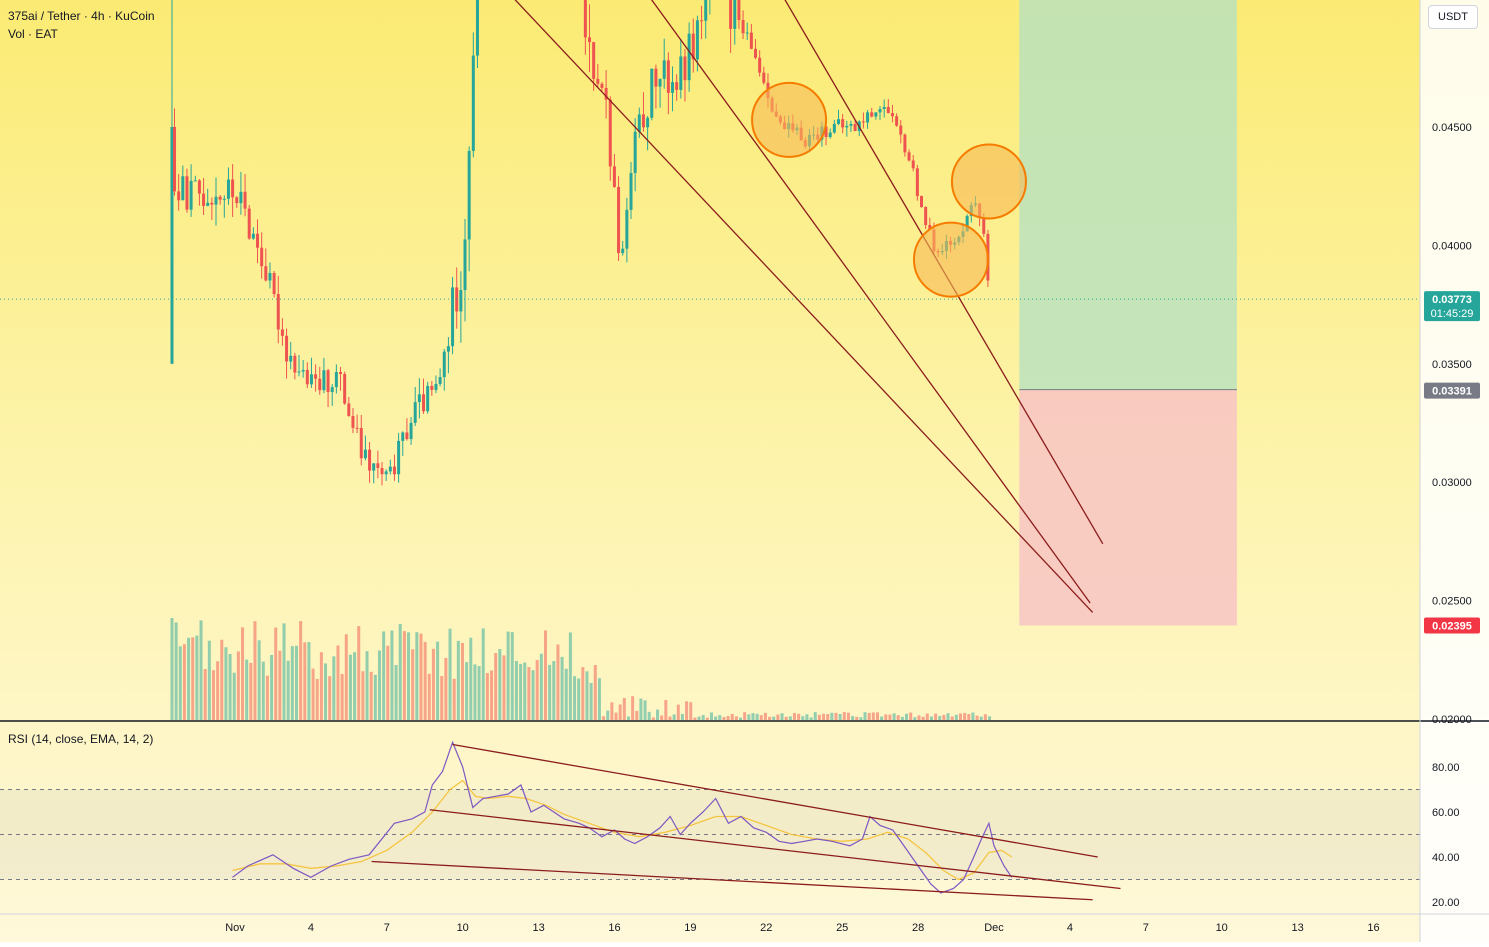  I want to click on currency-button: USDT, so click(1453, 17).